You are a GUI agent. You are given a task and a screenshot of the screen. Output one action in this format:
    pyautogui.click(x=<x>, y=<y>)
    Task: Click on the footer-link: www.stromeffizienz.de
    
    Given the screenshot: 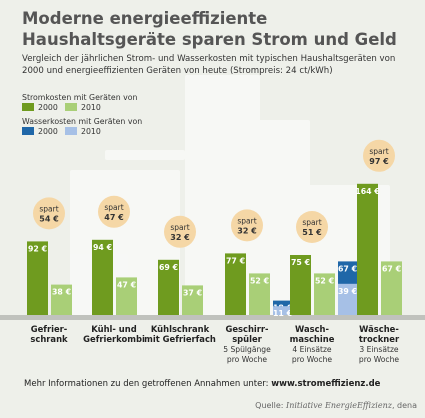 What is the action you would take?
    pyautogui.click(x=326, y=384)
    